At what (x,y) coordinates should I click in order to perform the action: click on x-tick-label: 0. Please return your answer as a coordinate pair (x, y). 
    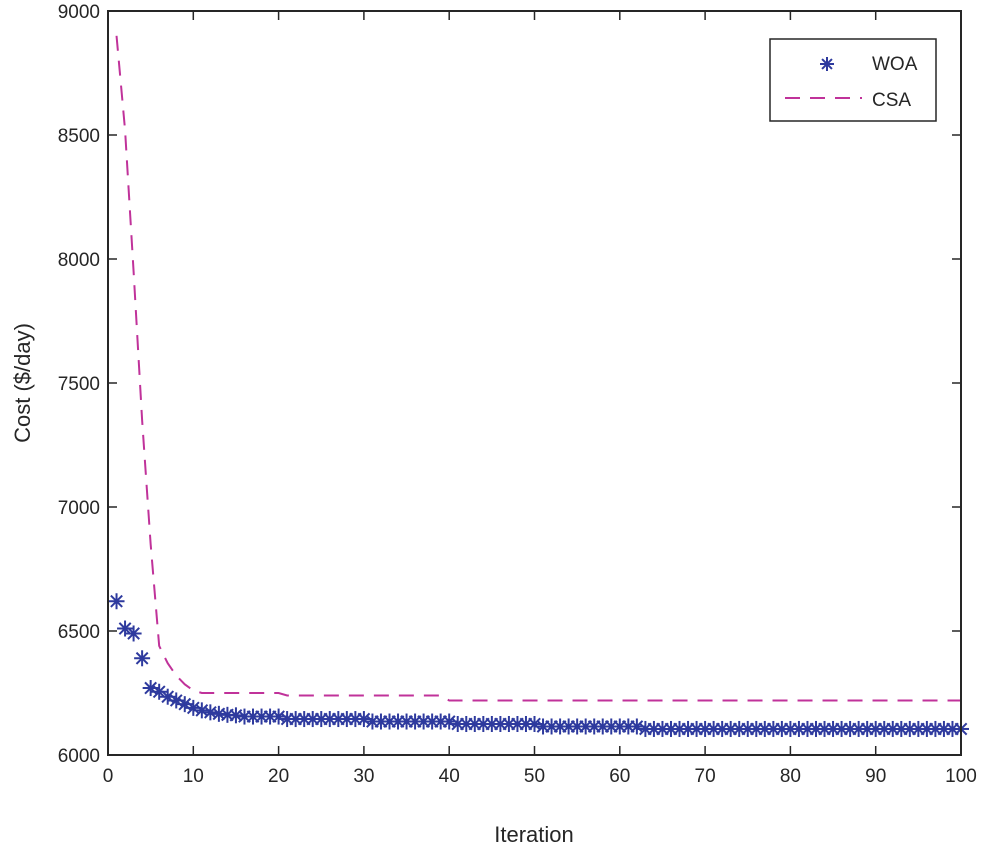
    Looking at the image, I should click on (108, 776).